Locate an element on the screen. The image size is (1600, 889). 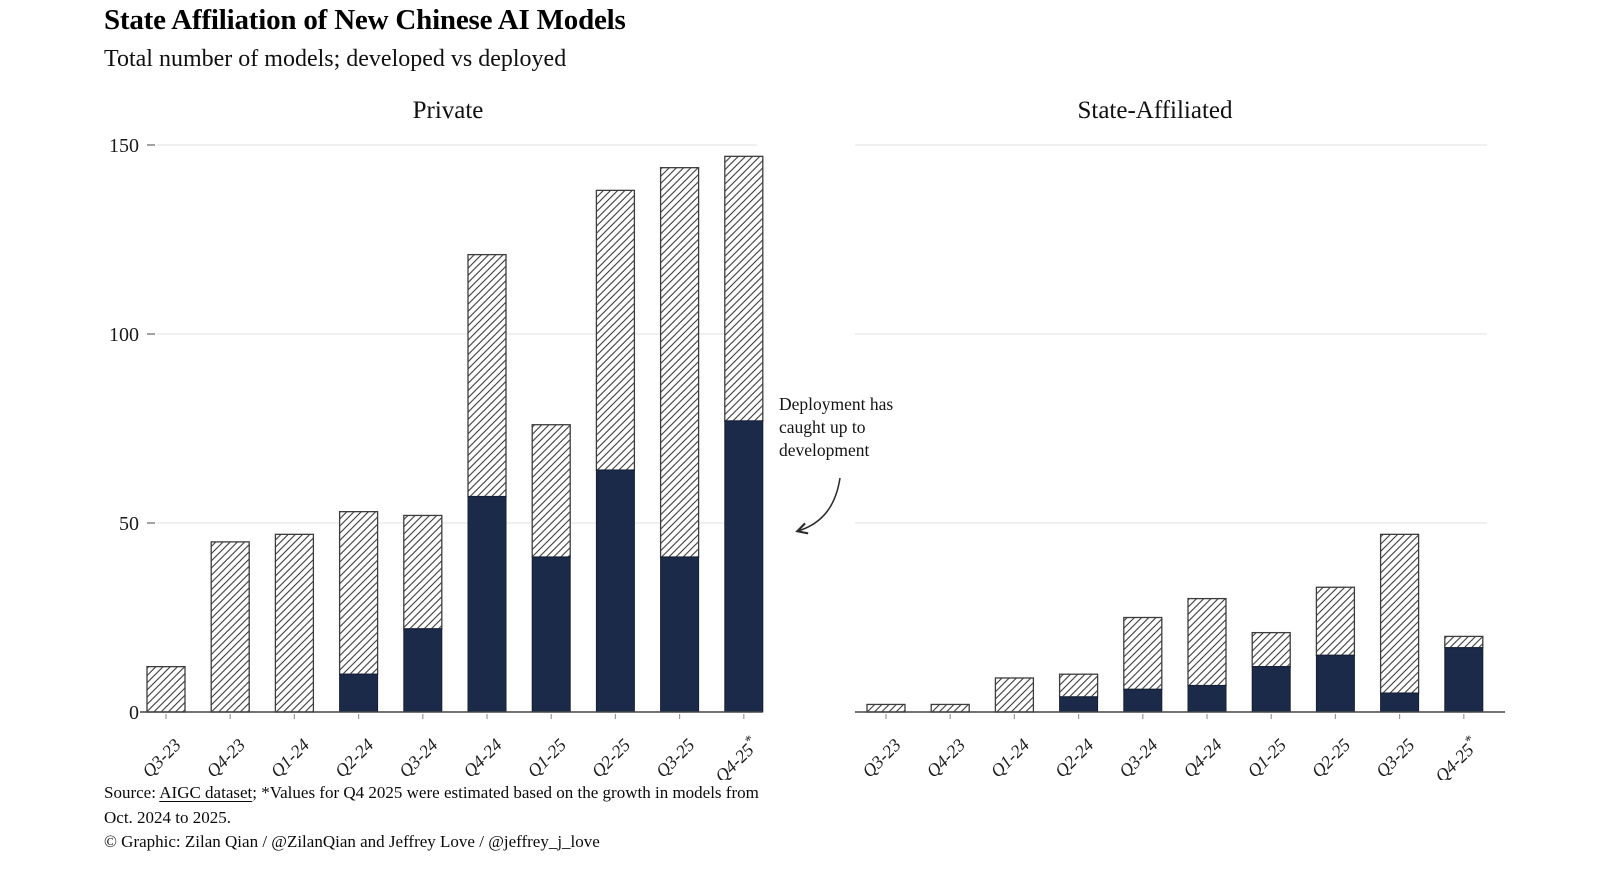
y-tick-label: 150 is located at coordinates (124, 146).